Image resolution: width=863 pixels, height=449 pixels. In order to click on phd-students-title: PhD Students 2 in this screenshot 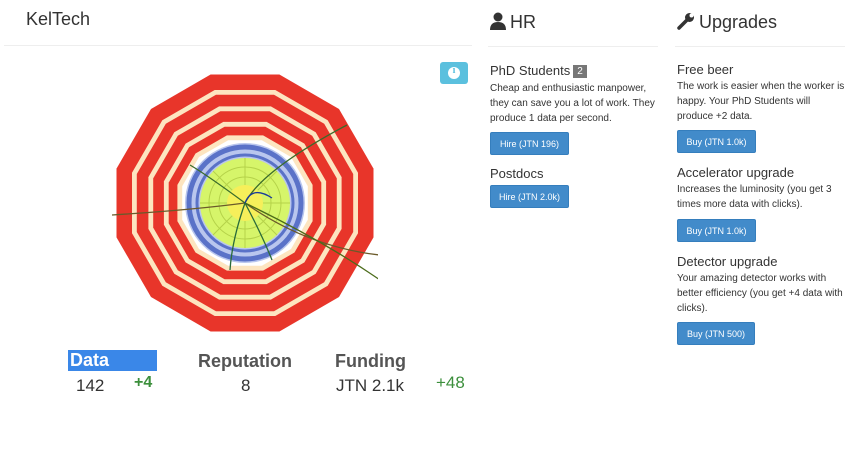, I will do `click(538, 70)`.